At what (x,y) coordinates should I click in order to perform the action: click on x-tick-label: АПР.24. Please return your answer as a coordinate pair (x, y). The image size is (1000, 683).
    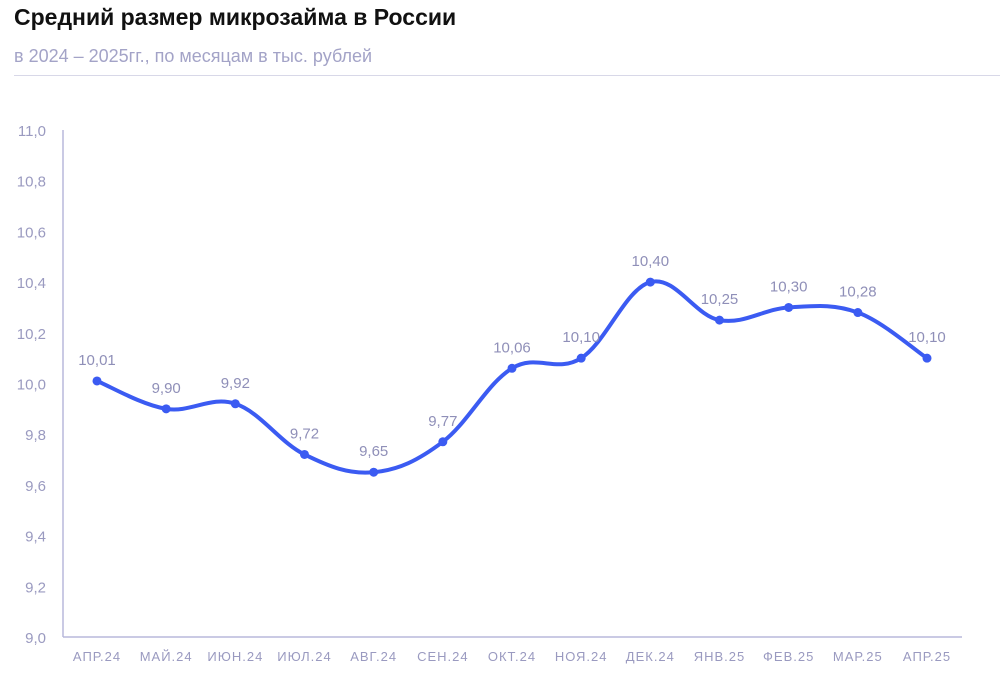
    Looking at the image, I should click on (97, 656).